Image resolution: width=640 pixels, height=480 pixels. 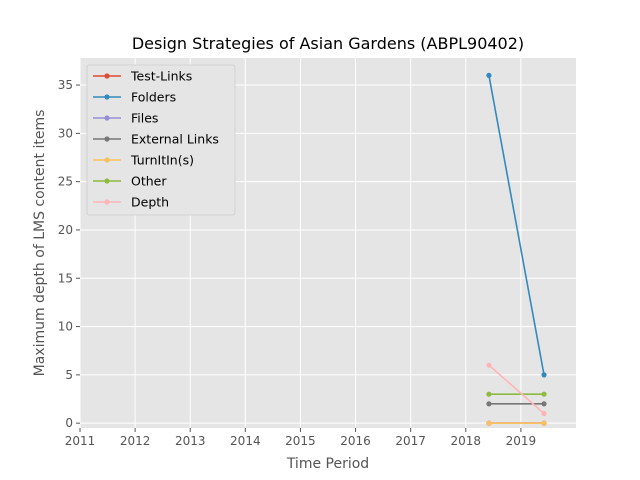 What do you see at coordinates (516, 394) in the screenshot?
I see `series-other` at bounding box center [516, 394].